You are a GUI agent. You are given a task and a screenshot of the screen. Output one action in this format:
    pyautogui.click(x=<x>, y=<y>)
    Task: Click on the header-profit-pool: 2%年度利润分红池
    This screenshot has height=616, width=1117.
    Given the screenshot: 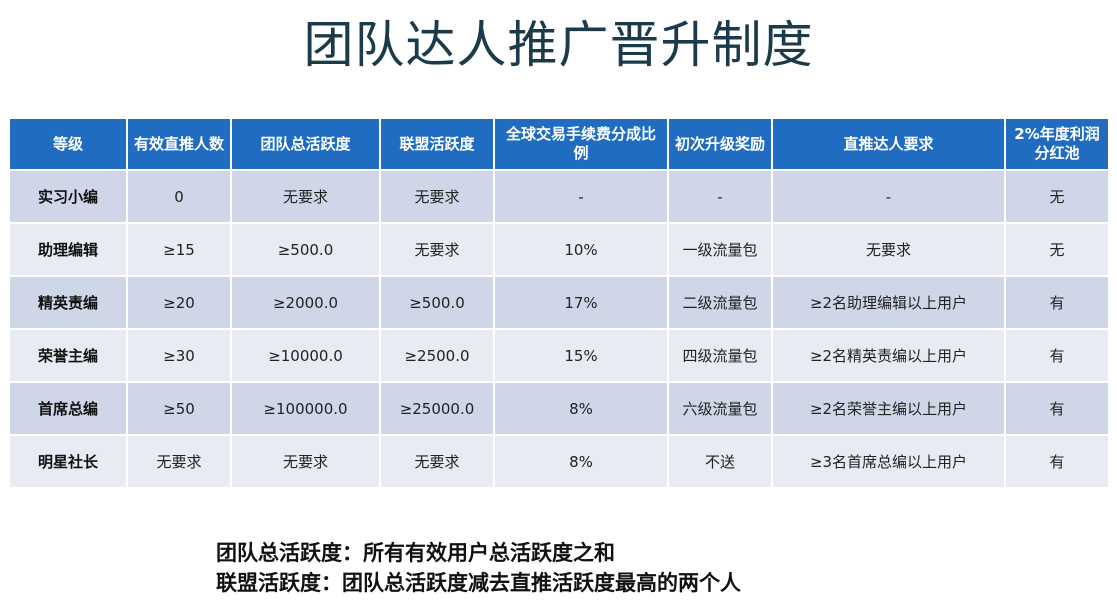 What is the action you would take?
    pyautogui.click(x=1057, y=144)
    